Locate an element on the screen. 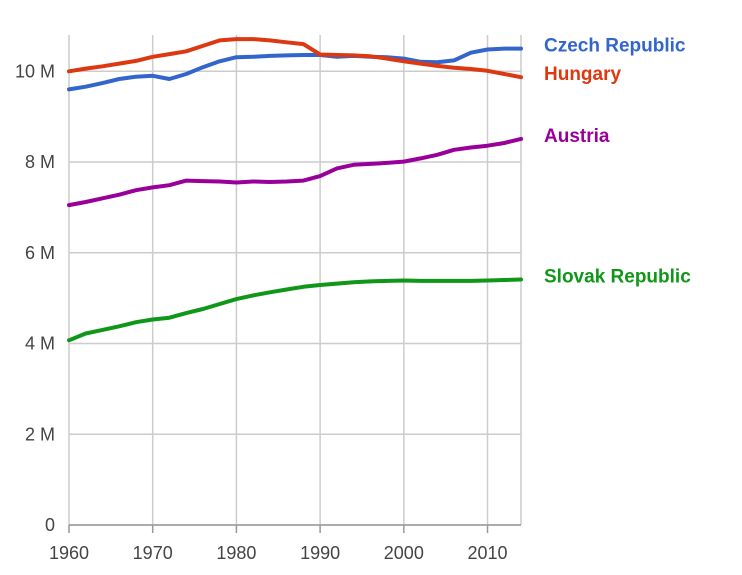 The width and height of the screenshot is (742, 575). legend-label-hungary: Hungary is located at coordinates (583, 74).